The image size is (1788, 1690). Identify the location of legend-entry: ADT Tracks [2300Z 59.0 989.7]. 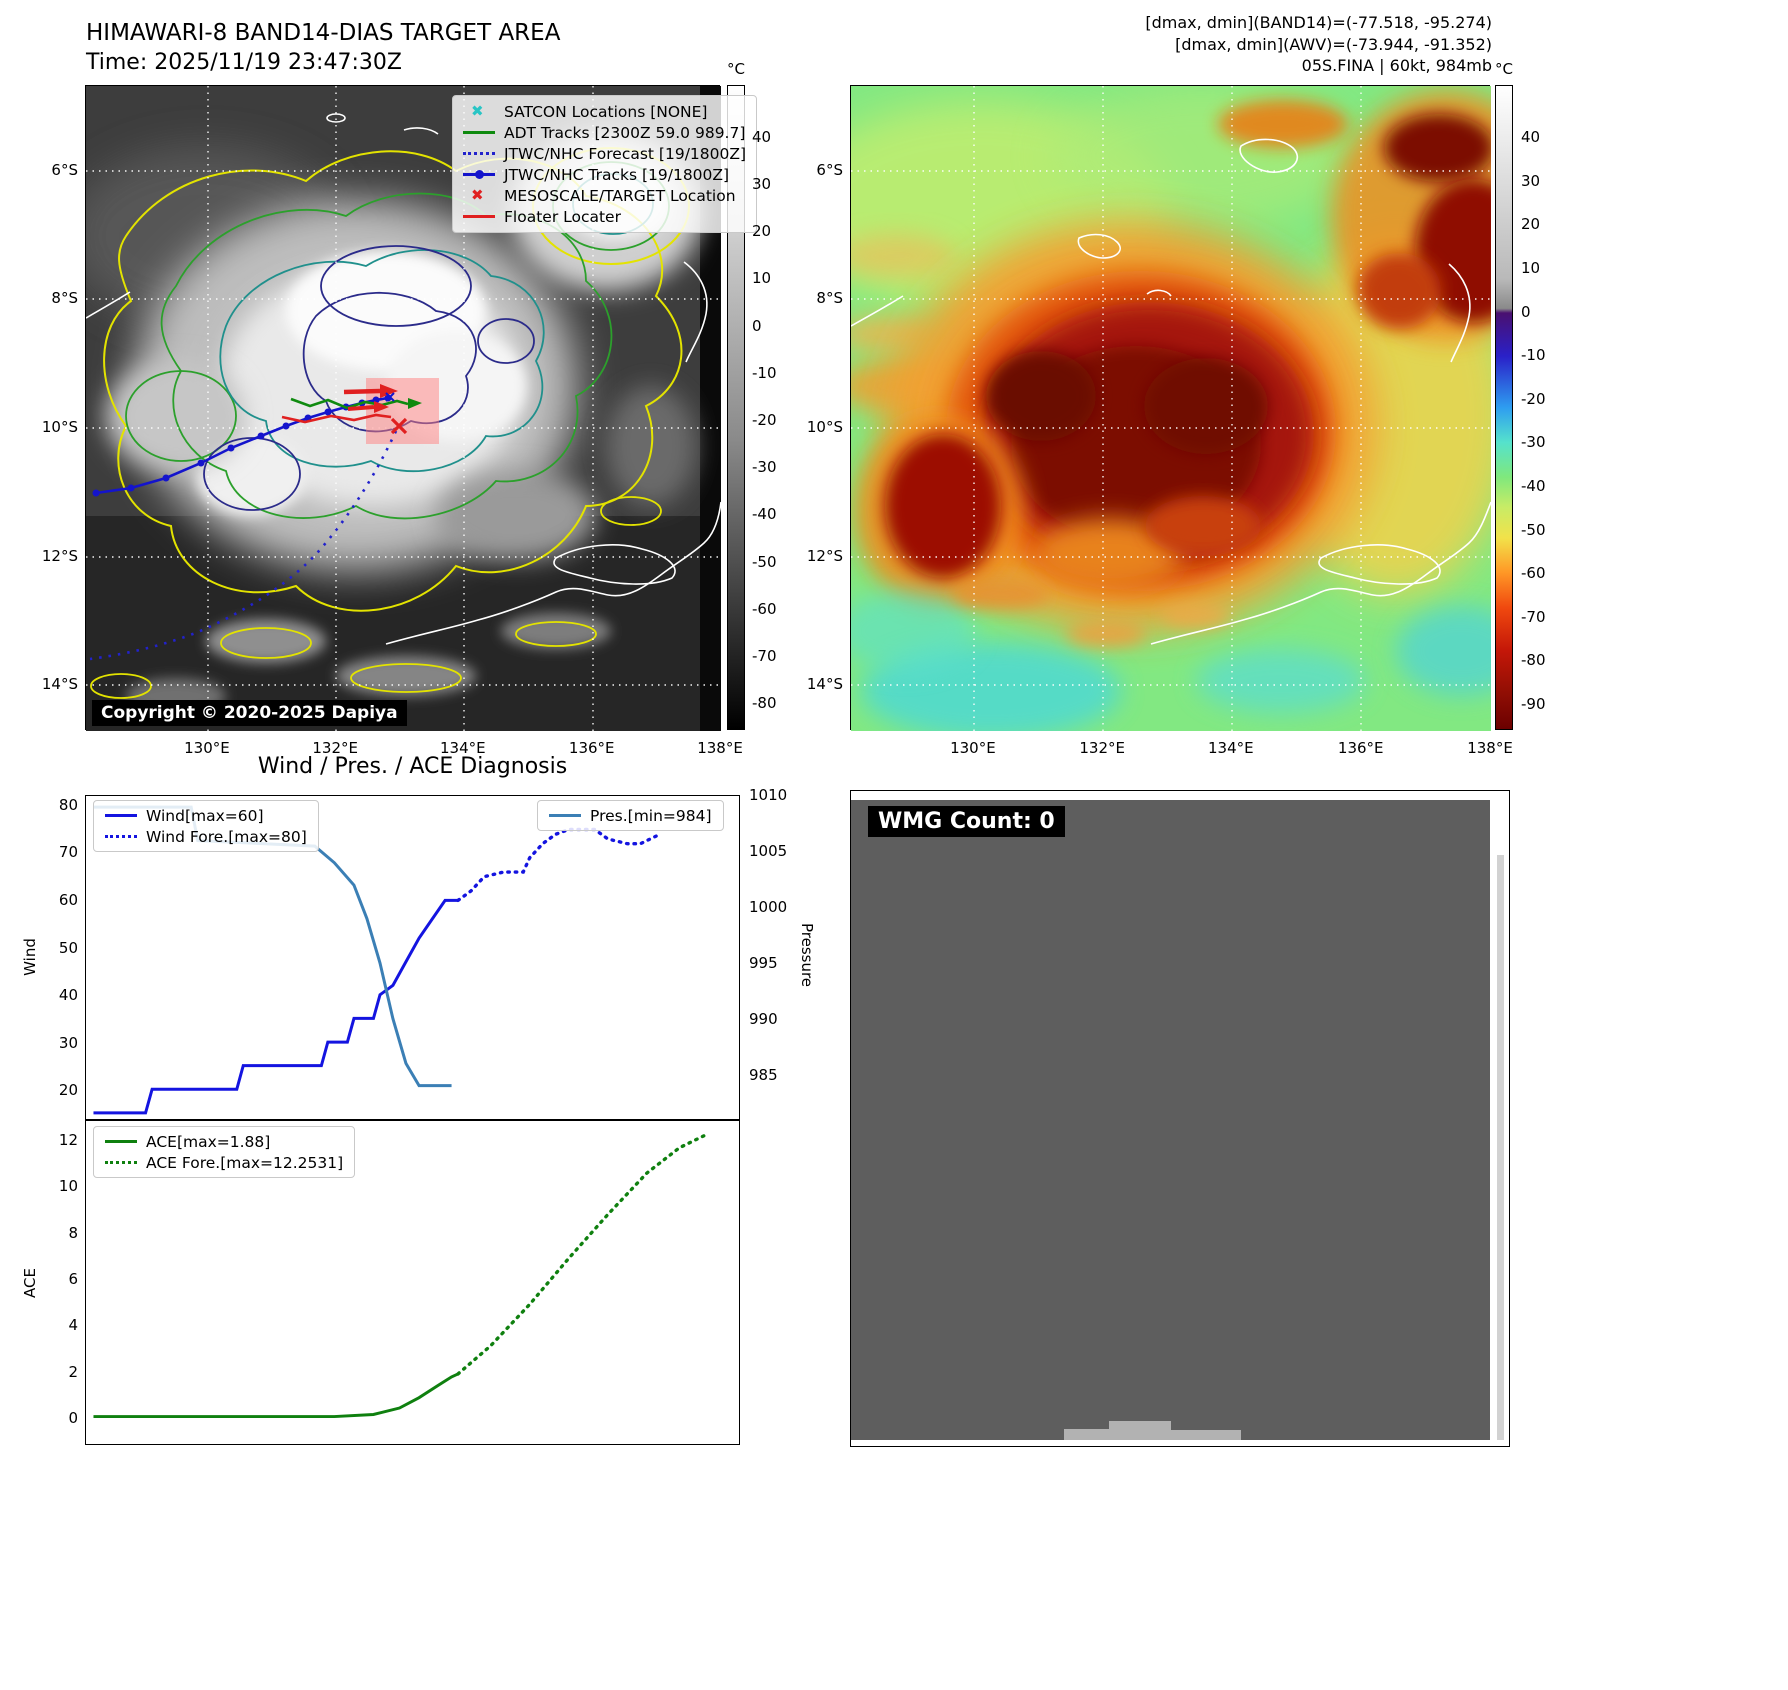
(604, 132).